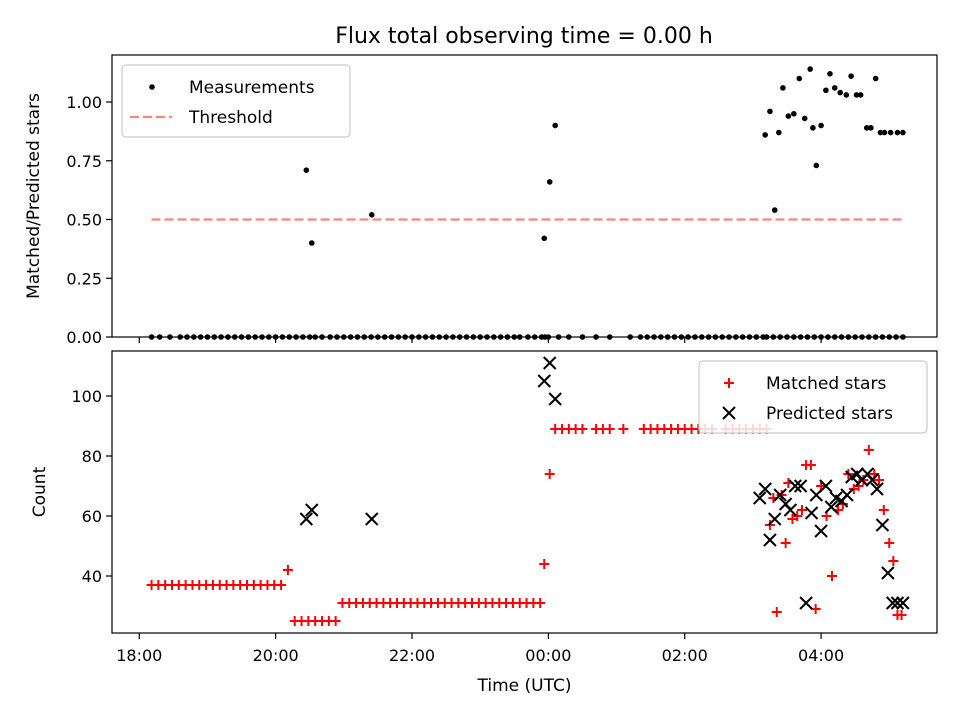 The image size is (960, 720). Describe the element at coordinates (826, 384) in the screenshot. I see `legend-label: Matched stars` at that location.